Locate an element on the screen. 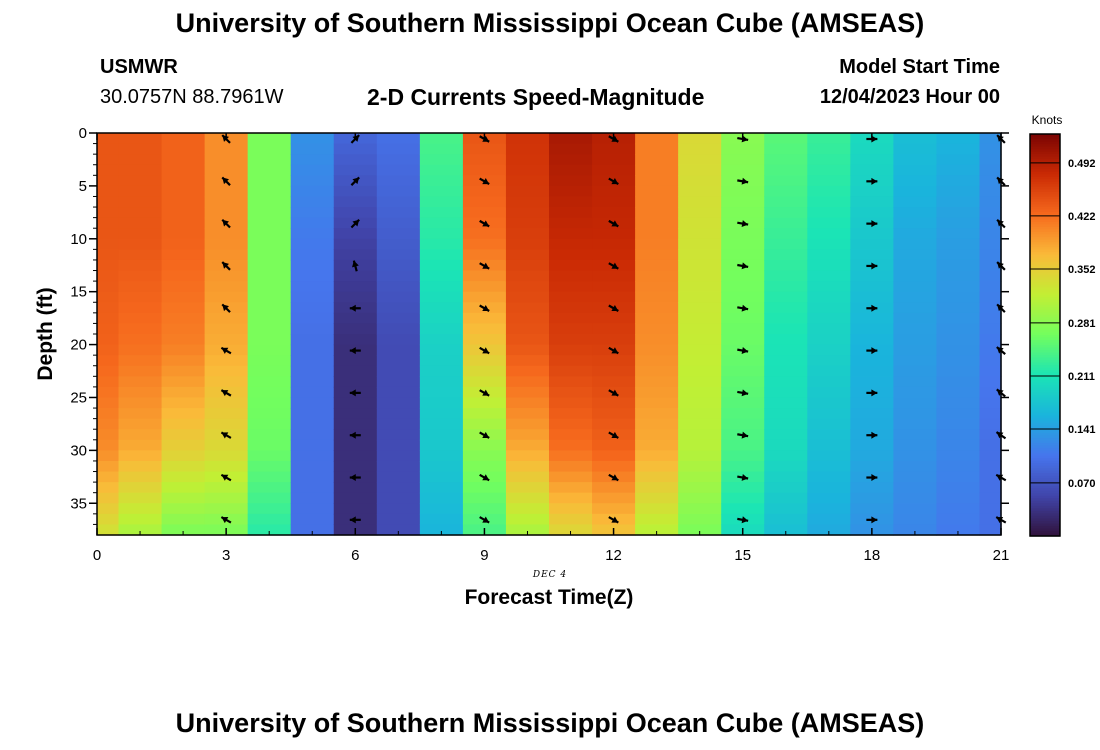  chart-subtitle: 2-D Currents Speed-Magnitude is located at coordinates (536, 97).